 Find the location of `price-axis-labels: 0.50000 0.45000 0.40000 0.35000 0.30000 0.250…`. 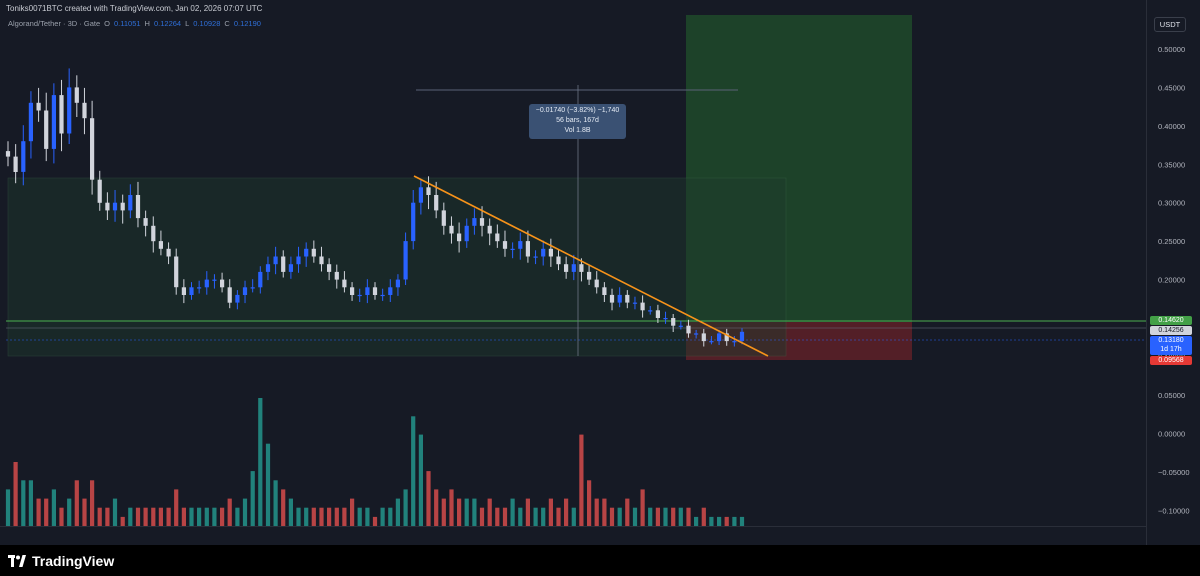

price-axis-labels: 0.50000 0.45000 0.40000 0.35000 0.30000 0.250… is located at coordinates (1174, 280).